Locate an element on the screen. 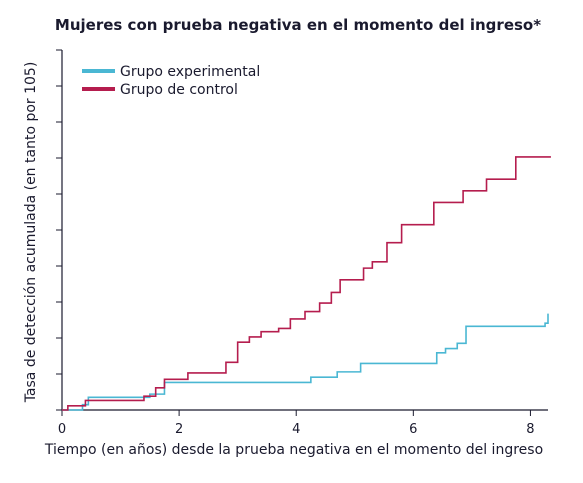 This screenshot has width=583, height=483. legend: Grupo experimental Grupo de control is located at coordinates (171, 81).